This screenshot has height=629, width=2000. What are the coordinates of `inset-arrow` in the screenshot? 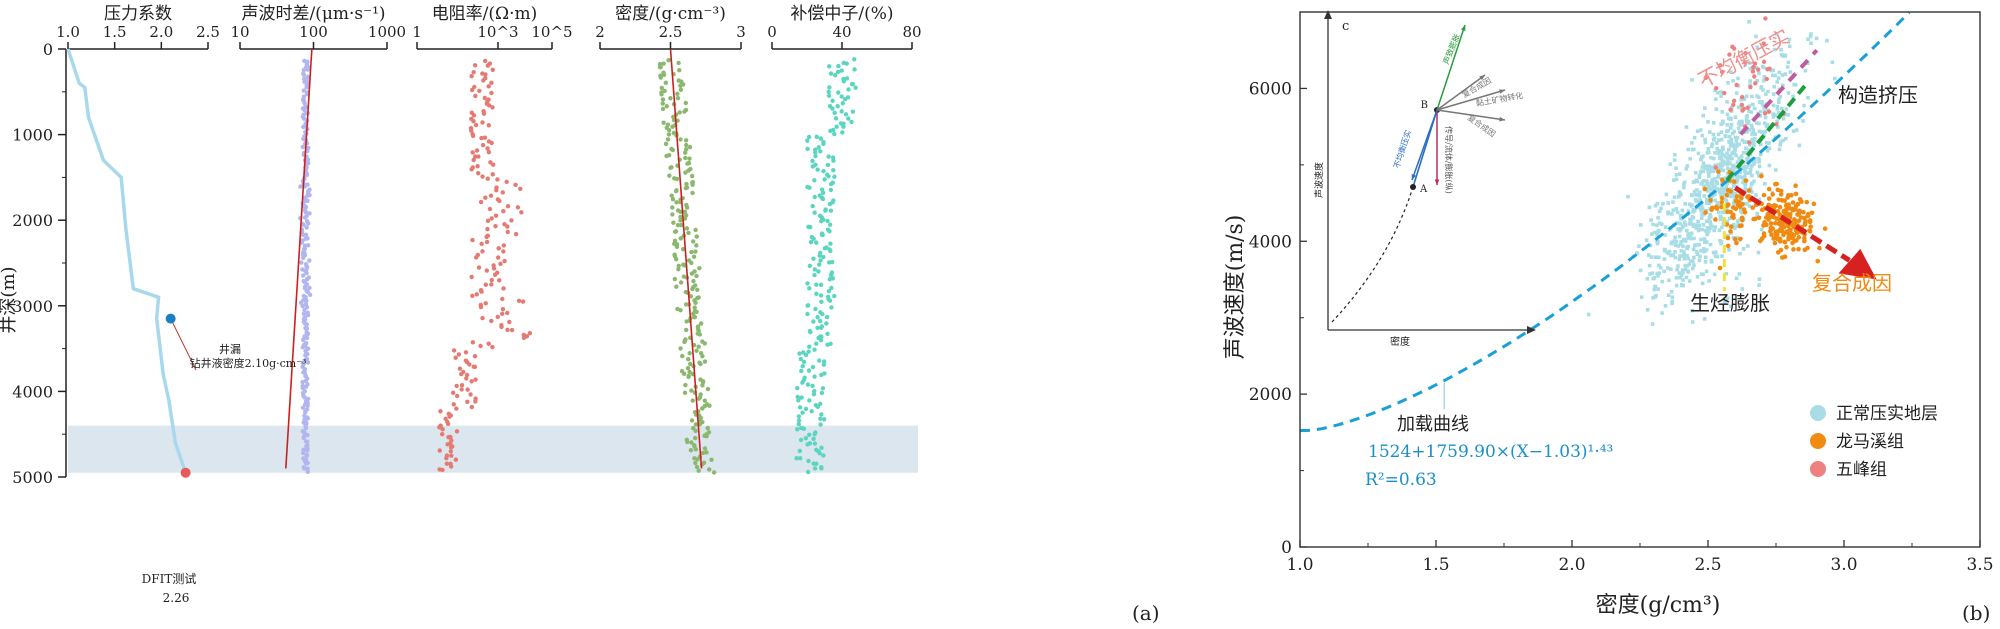 It's located at (1424, 145).